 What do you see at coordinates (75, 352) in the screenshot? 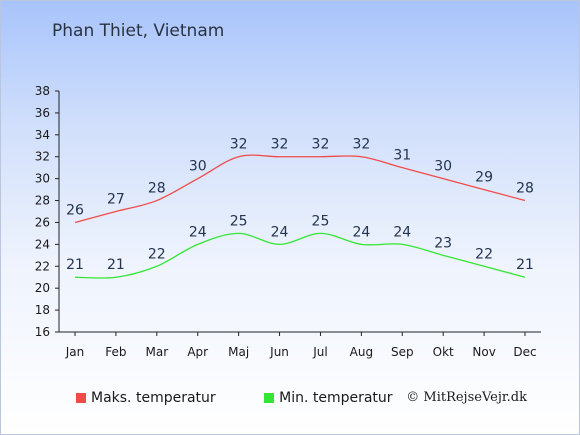
I see `x-tick-label: Jan` at bounding box center [75, 352].